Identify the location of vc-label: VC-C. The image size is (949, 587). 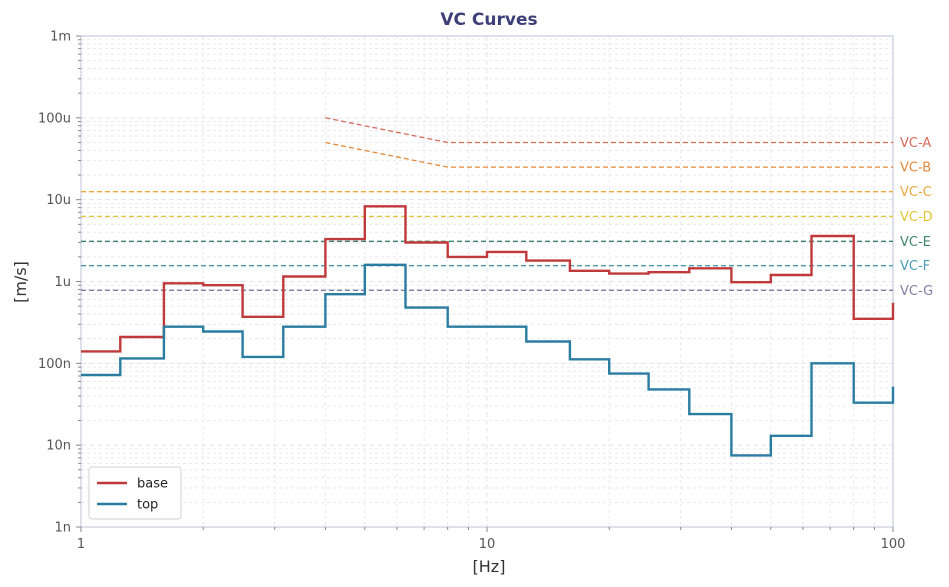
(916, 192).